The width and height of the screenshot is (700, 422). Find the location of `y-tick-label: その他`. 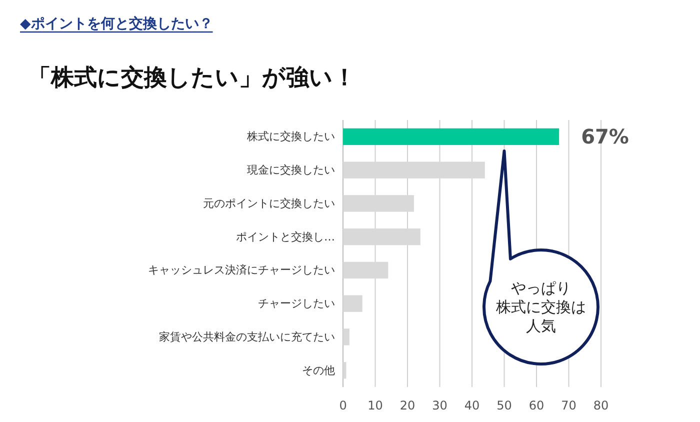

y-tick-label: その他 is located at coordinates (318, 370).